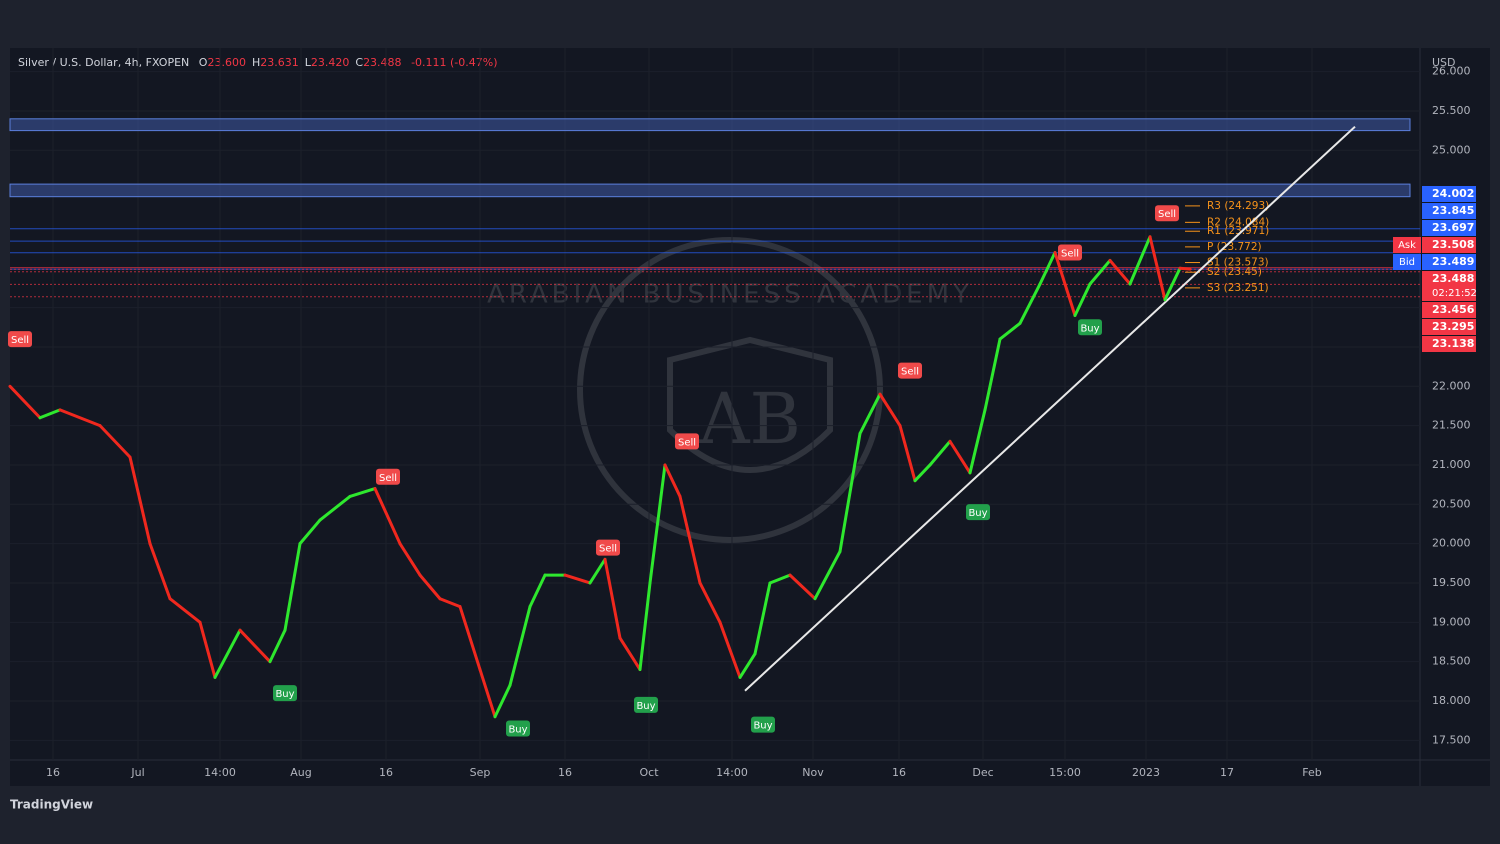 The height and width of the screenshot is (844, 1500). Describe the element at coordinates (1451, 700) in the screenshot. I see `y-tick-label: 18.000` at that location.